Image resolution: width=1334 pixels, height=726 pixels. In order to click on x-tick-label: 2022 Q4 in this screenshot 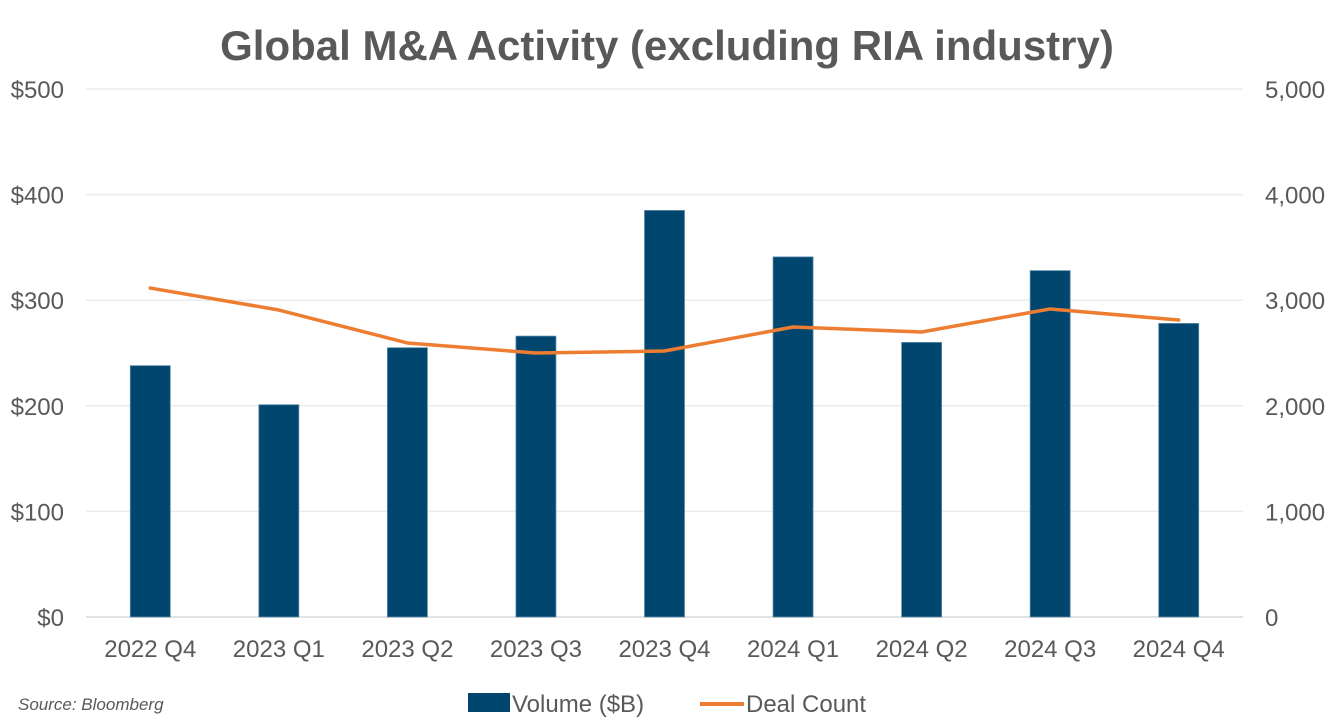, I will do `click(150, 649)`.